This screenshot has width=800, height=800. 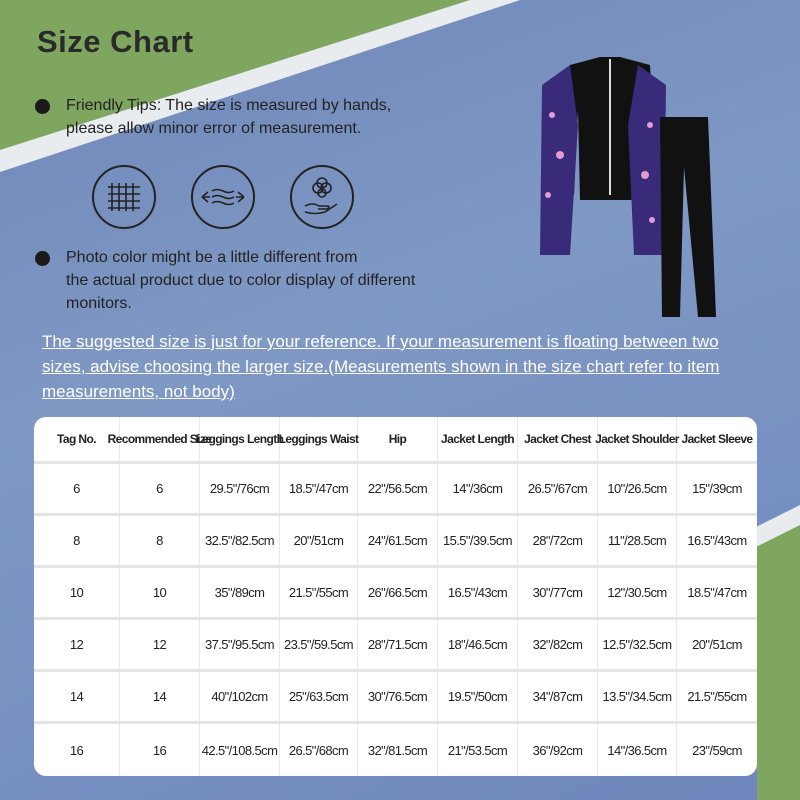 What do you see at coordinates (319, 696) in the screenshot?
I see `table-cell: 25"/63.5cm` at bounding box center [319, 696].